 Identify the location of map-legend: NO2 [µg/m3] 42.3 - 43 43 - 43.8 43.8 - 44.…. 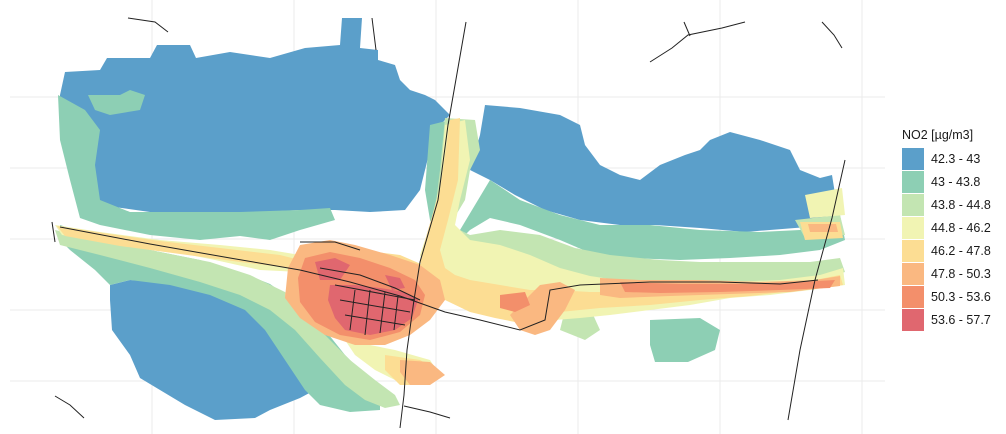
(952, 229).